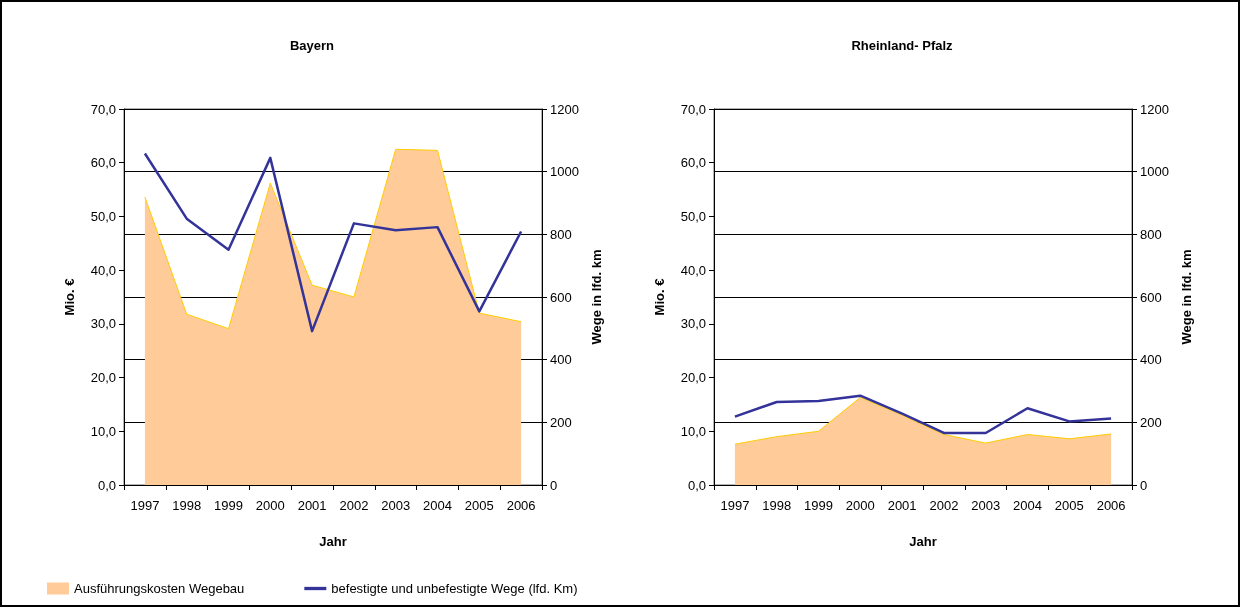 Image resolution: width=1240 pixels, height=607 pixels. I want to click on chart-title: Bayern, so click(312, 45).